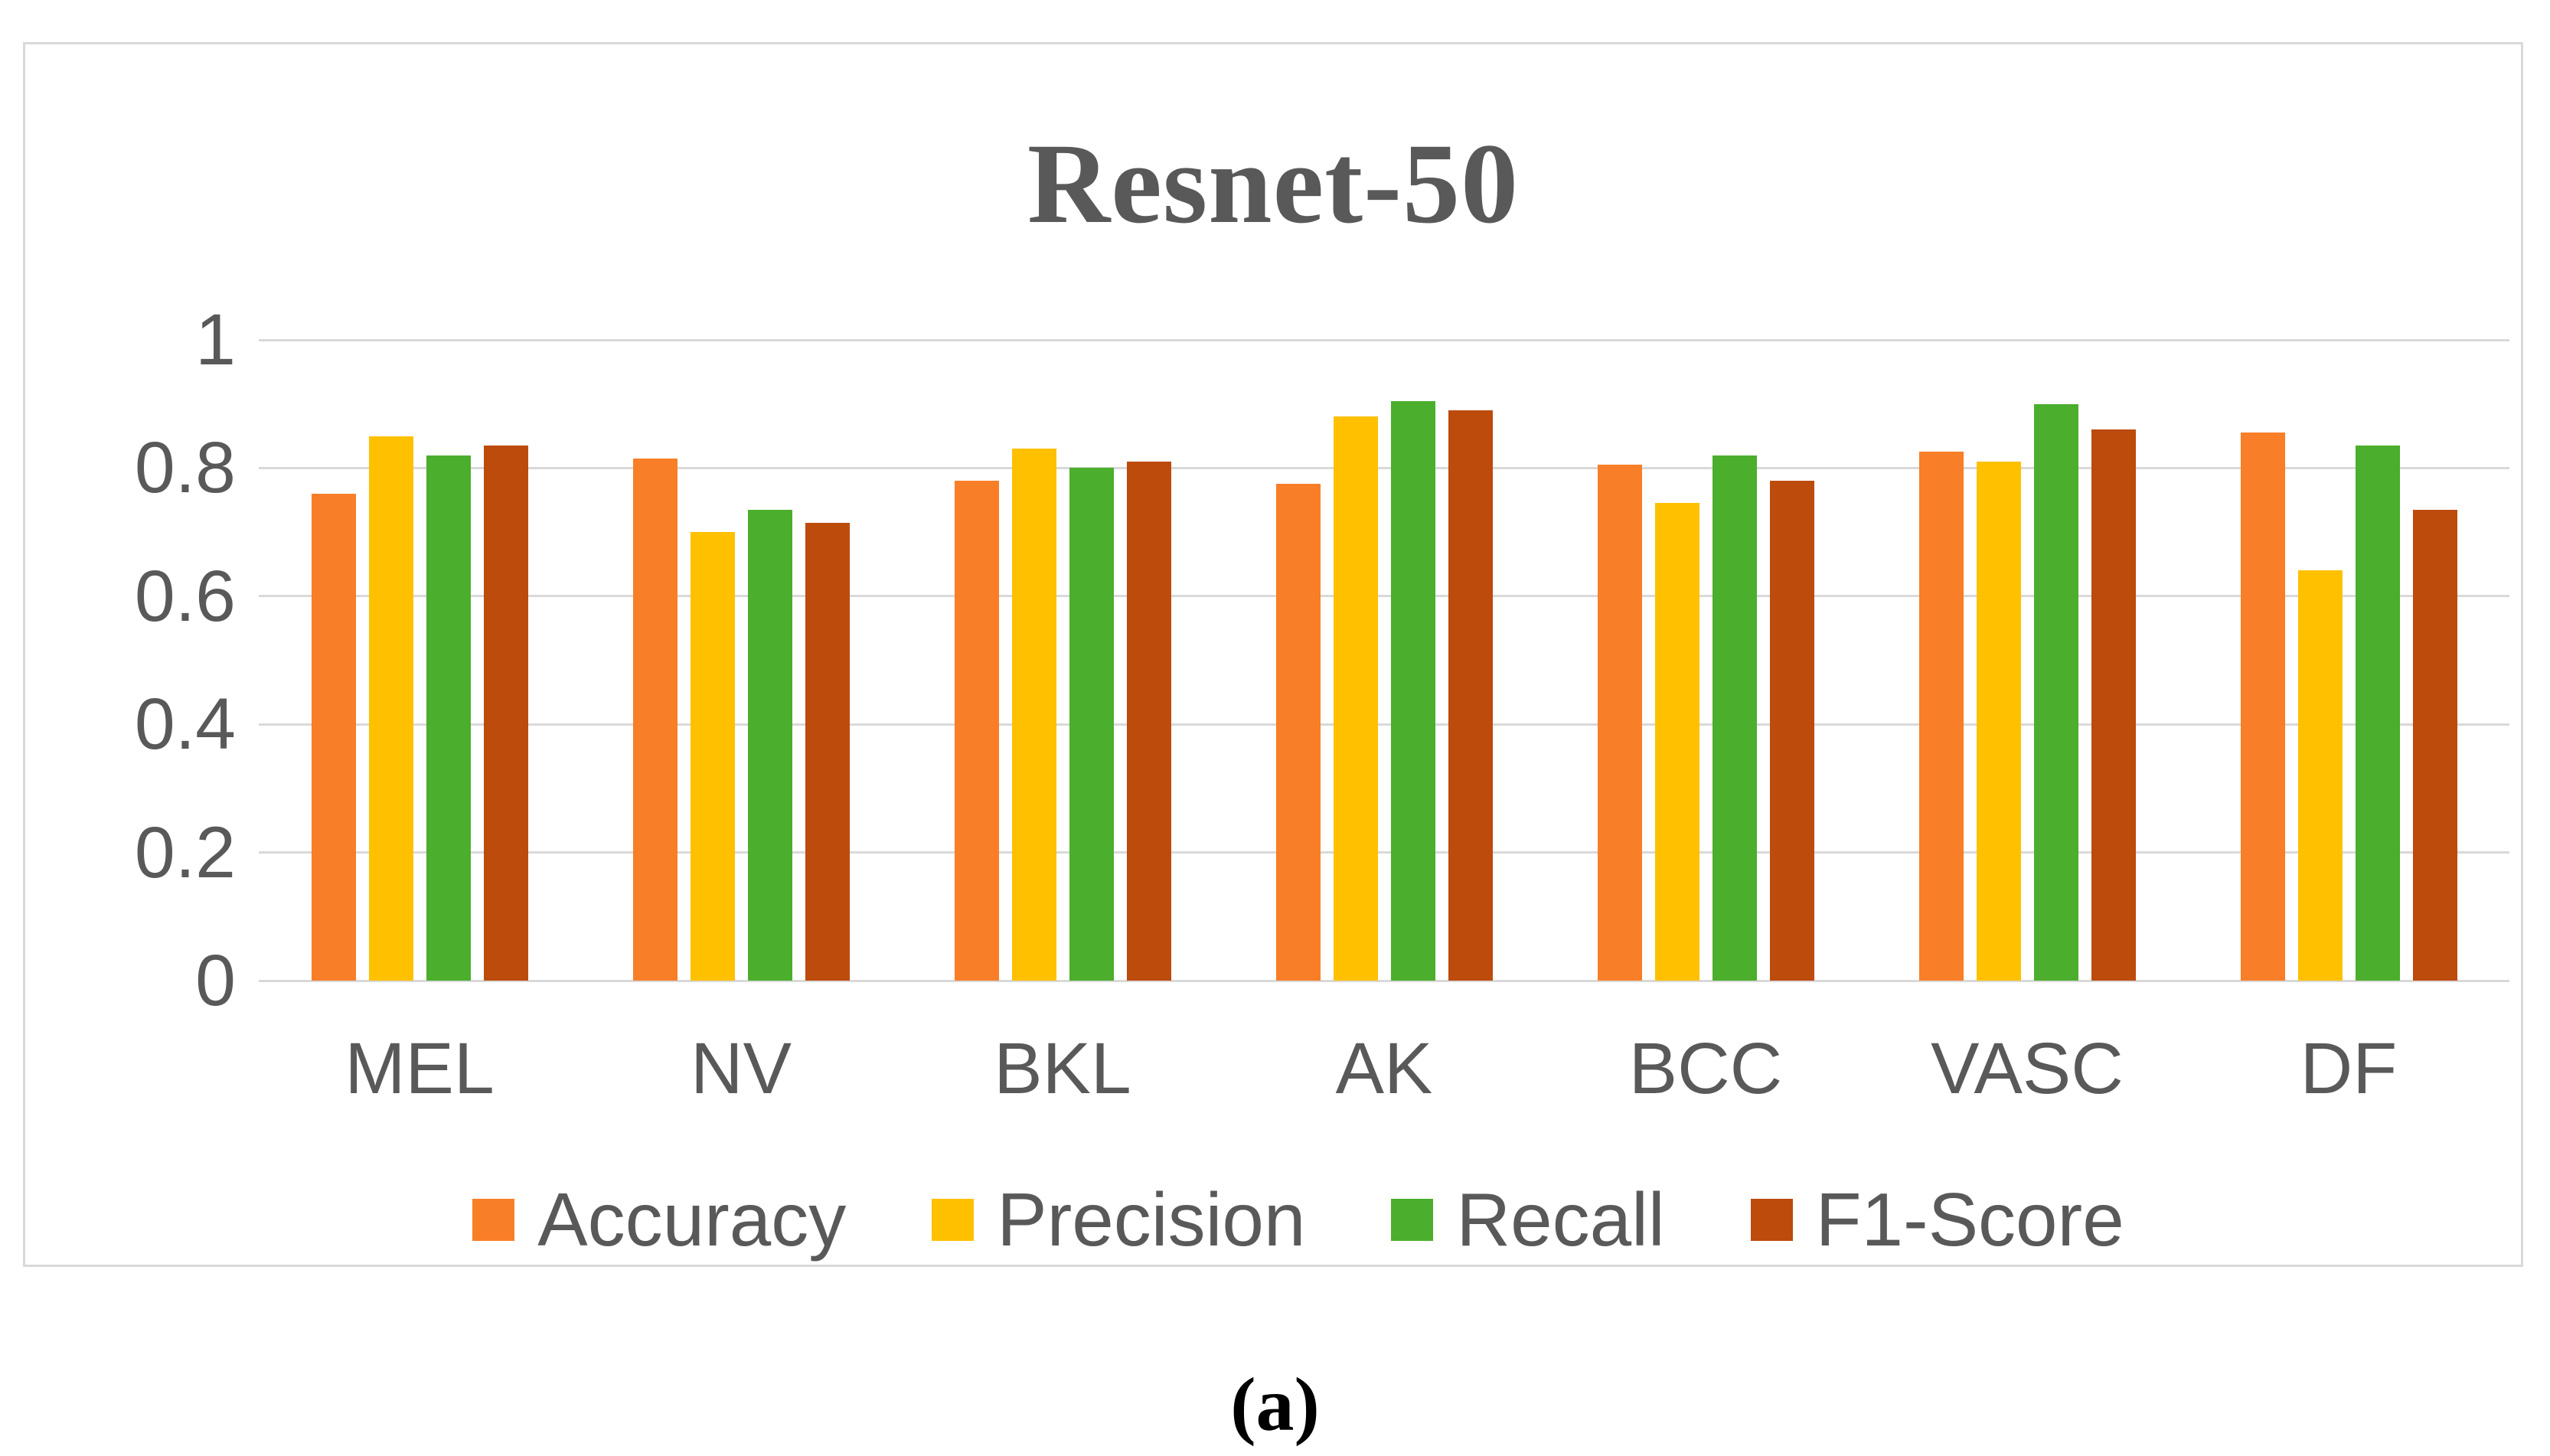 This screenshot has height=1456, width=2550. What do you see at coordinates (215, 339) in the screenshot?
I see `y-tick-label: 1` at bounding box center [215, 339].